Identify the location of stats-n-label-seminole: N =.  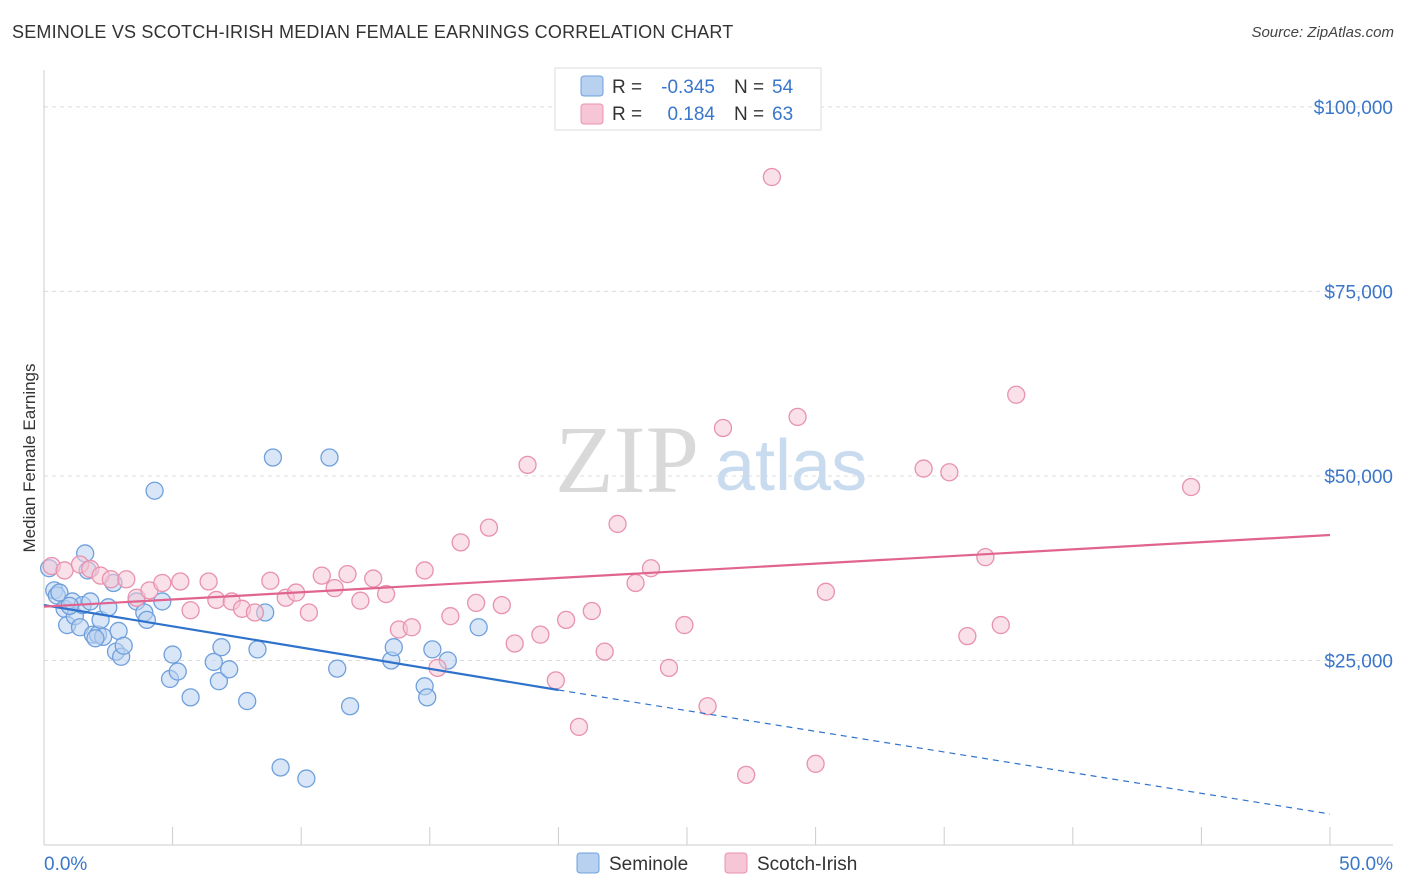
(749, 87).